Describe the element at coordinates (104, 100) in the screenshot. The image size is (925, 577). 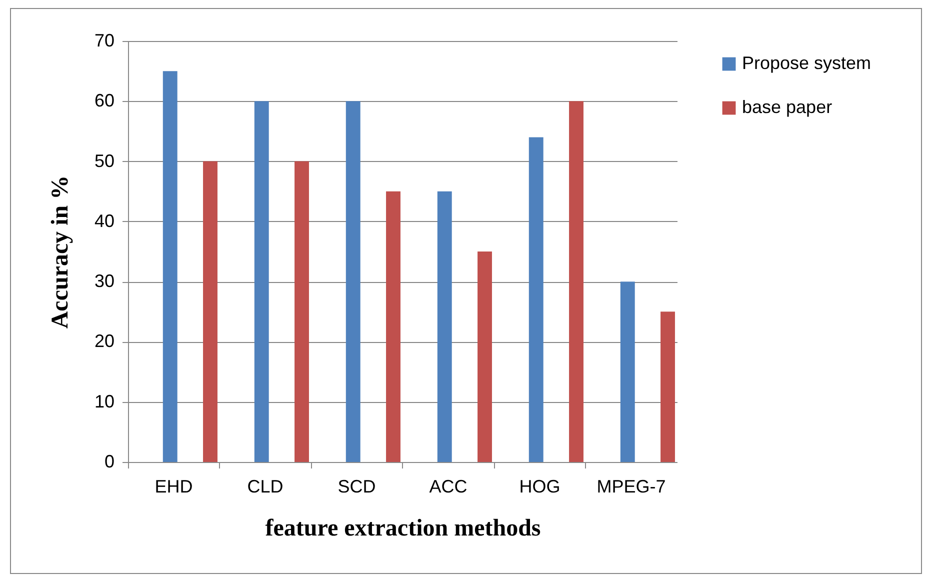
I see `y-tick-label: 60` at that location.